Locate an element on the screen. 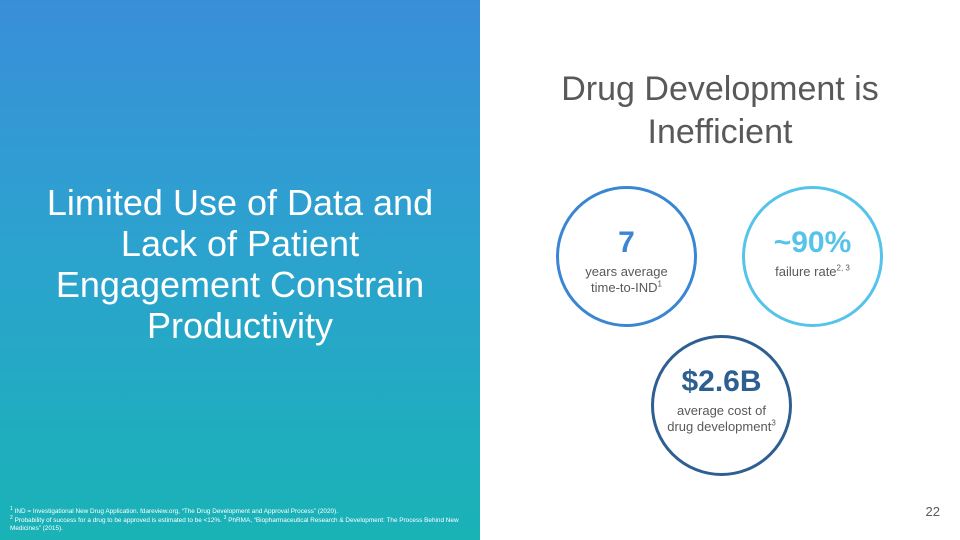  stat-caption-text: average cost of drug development is located at coordinates (719, 418).